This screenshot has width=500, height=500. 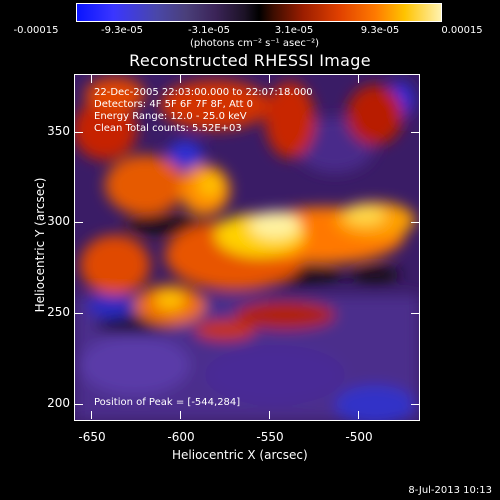 What do you see at coordinates (58, 312) in the screenshot?
I see `y-tick-label: 250` at bounding box center [58, 312].